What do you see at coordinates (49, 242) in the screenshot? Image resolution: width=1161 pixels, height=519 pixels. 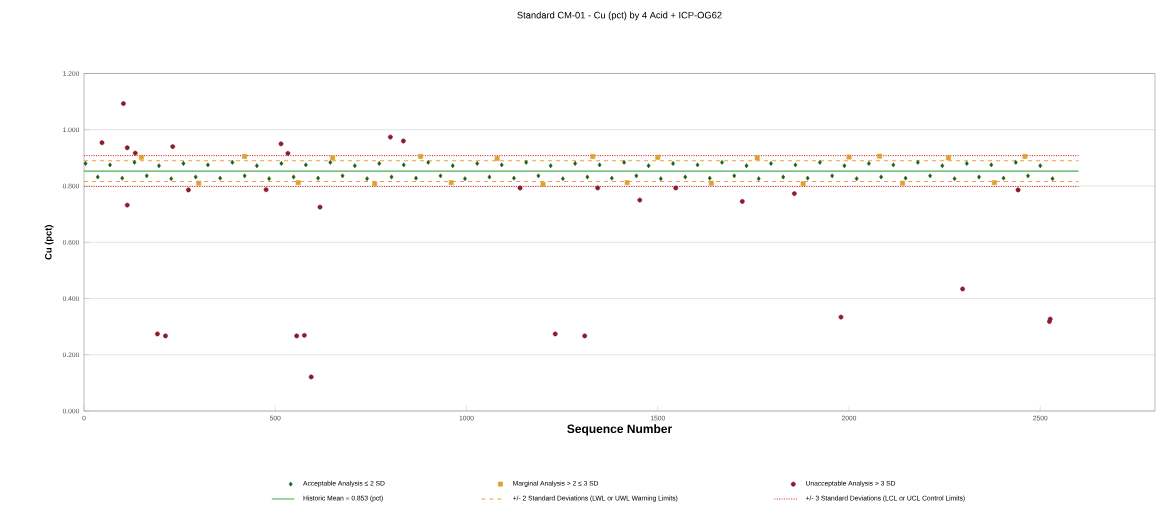 I see `y-axis-title: Cu (pct)` at bounding box center [49, 242].